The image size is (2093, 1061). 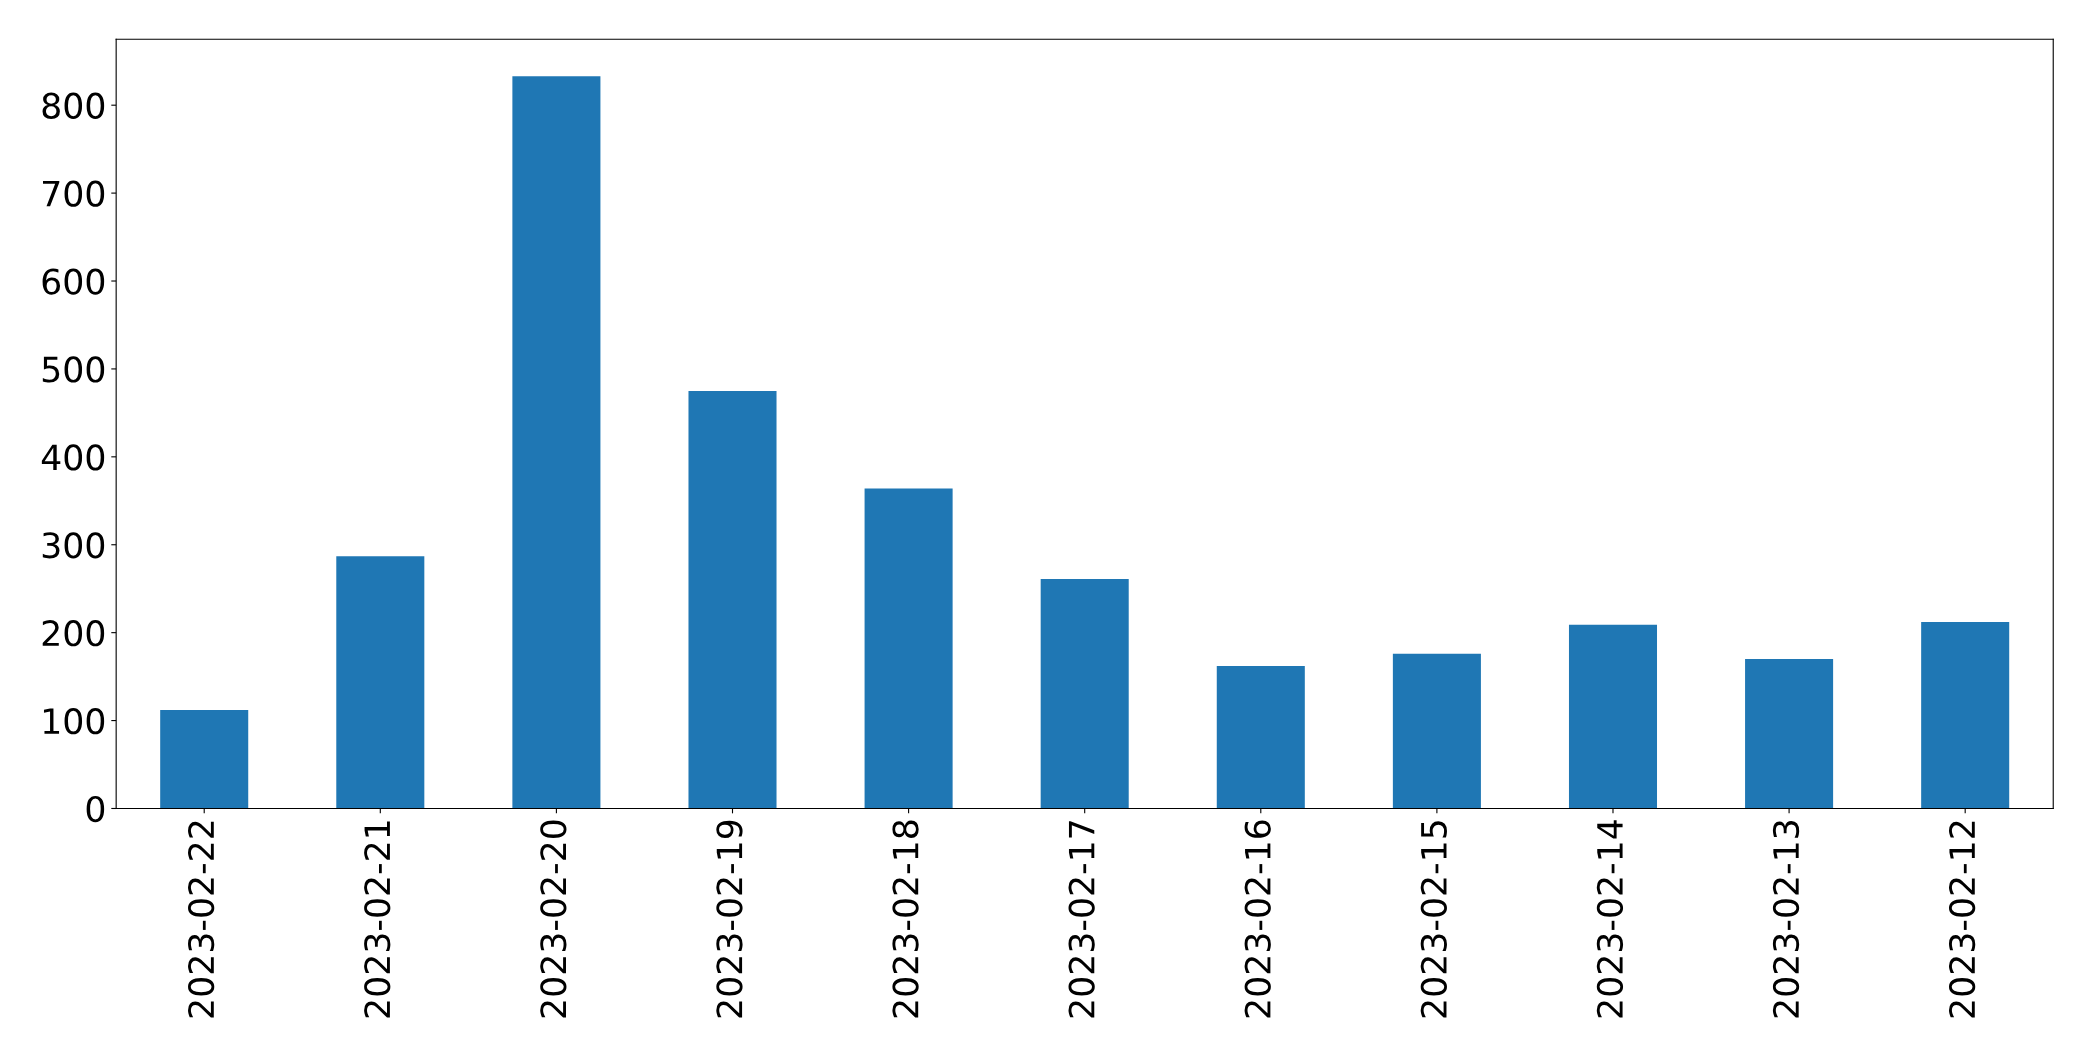 What do you see at coordinates (73, 281) in the screenshot?
I see `y-tick-label: 600` at bounding box center [73, 281].